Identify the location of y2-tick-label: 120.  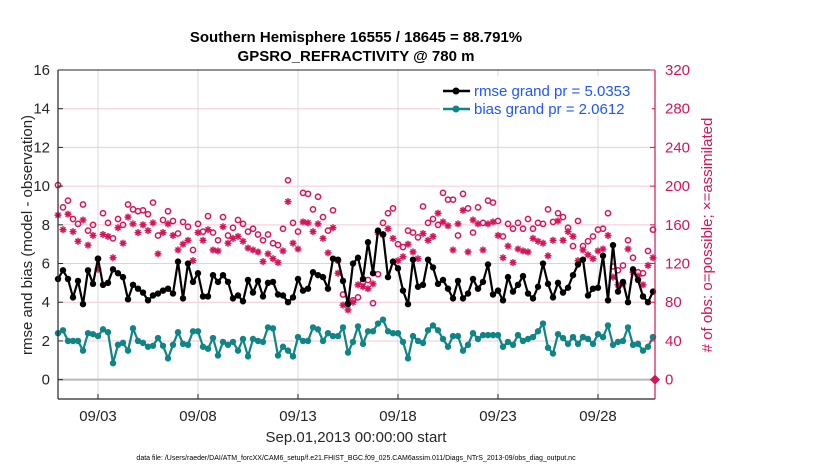
(677, 264).